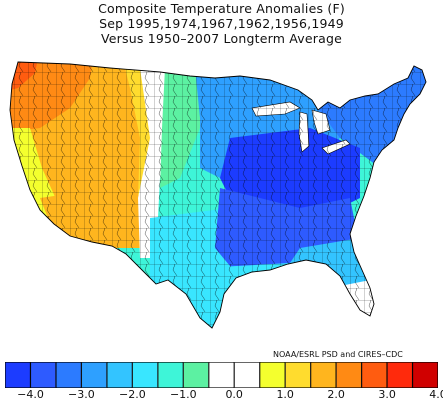 Image resolution: width=443 pixels, height=403 pixels. What do you see at coordinates (336, 394) in the screenshot?
I see `legend-tick: 2.0` at bounding box center [336, 394].